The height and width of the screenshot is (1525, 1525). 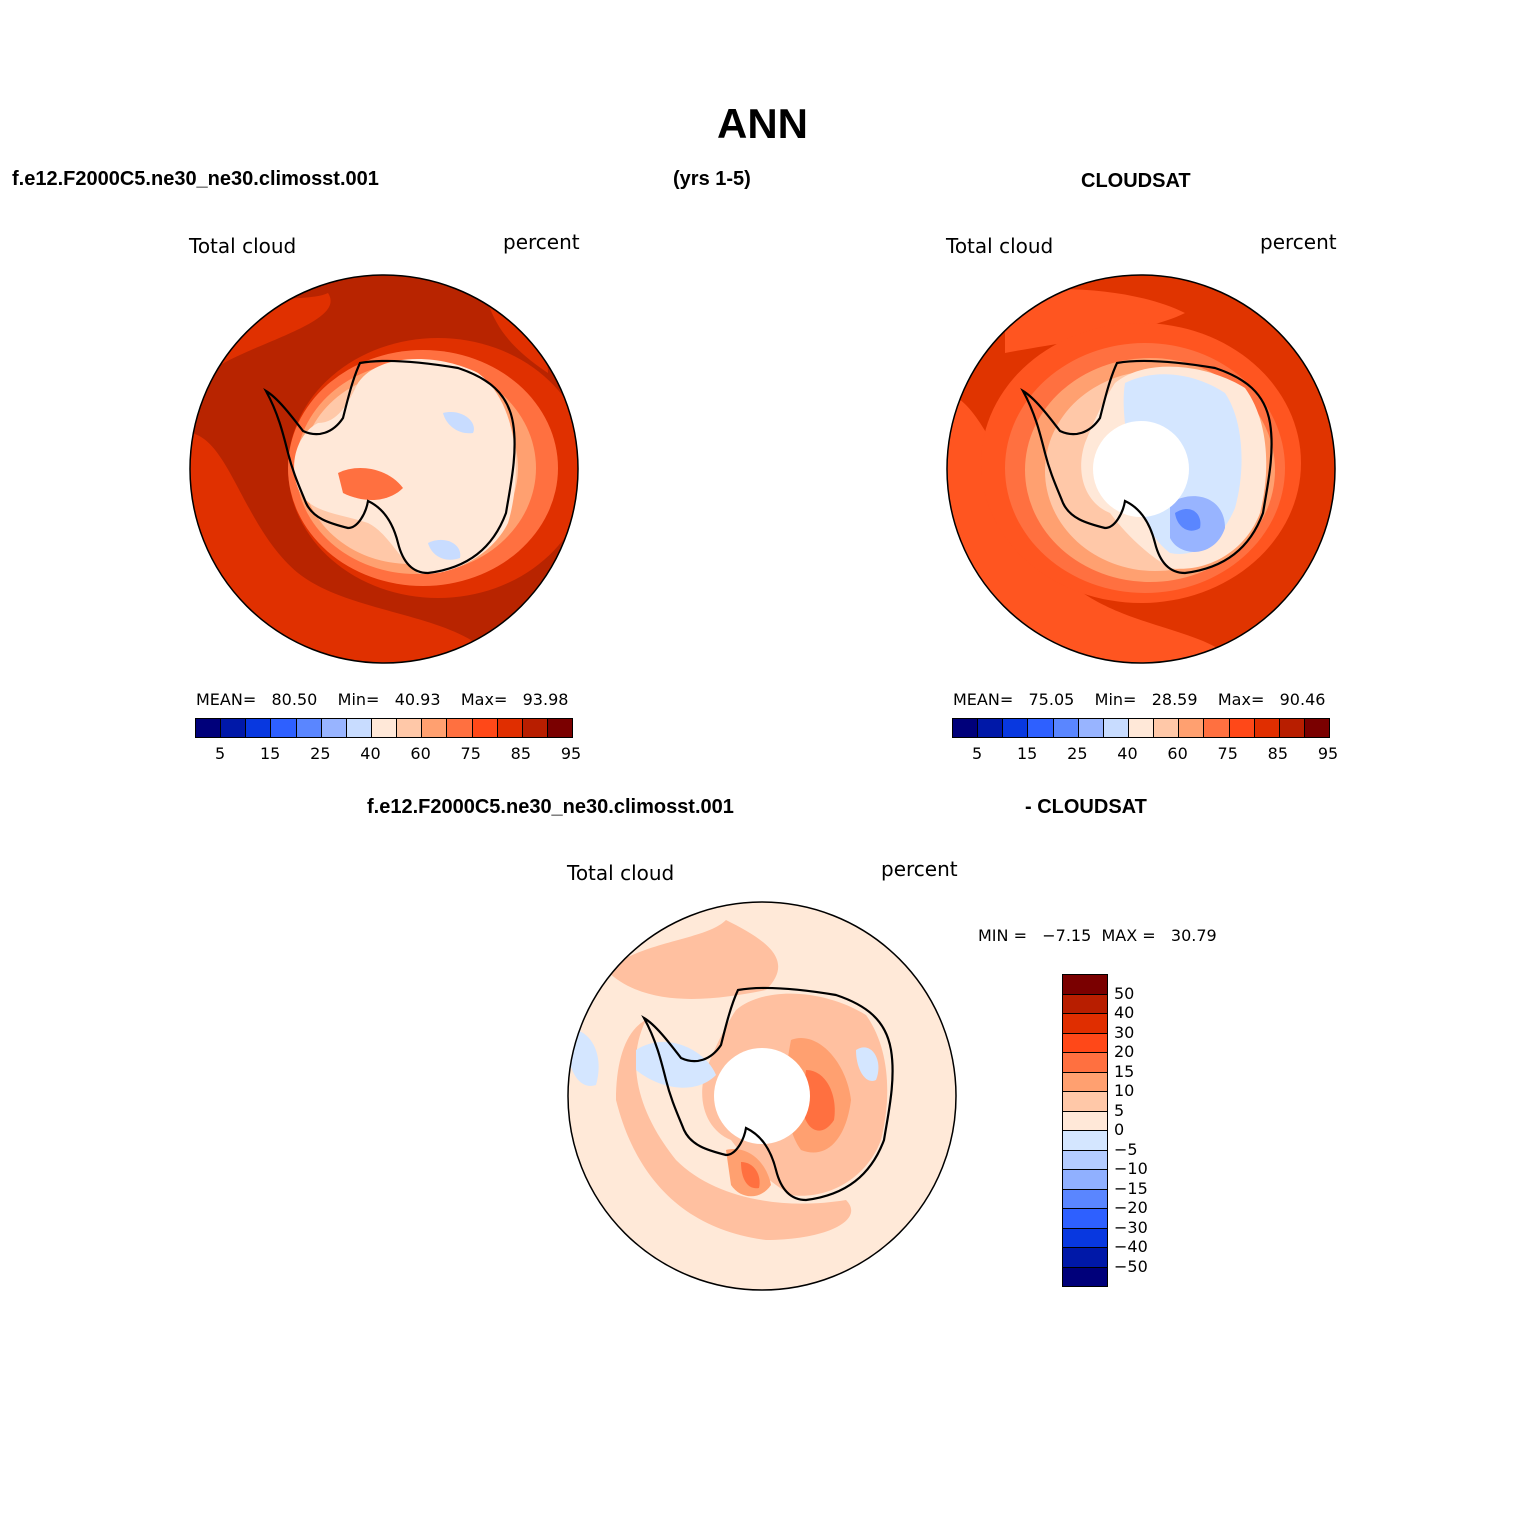 I want to click on obs-map-border, so click(x=1141, y=469).